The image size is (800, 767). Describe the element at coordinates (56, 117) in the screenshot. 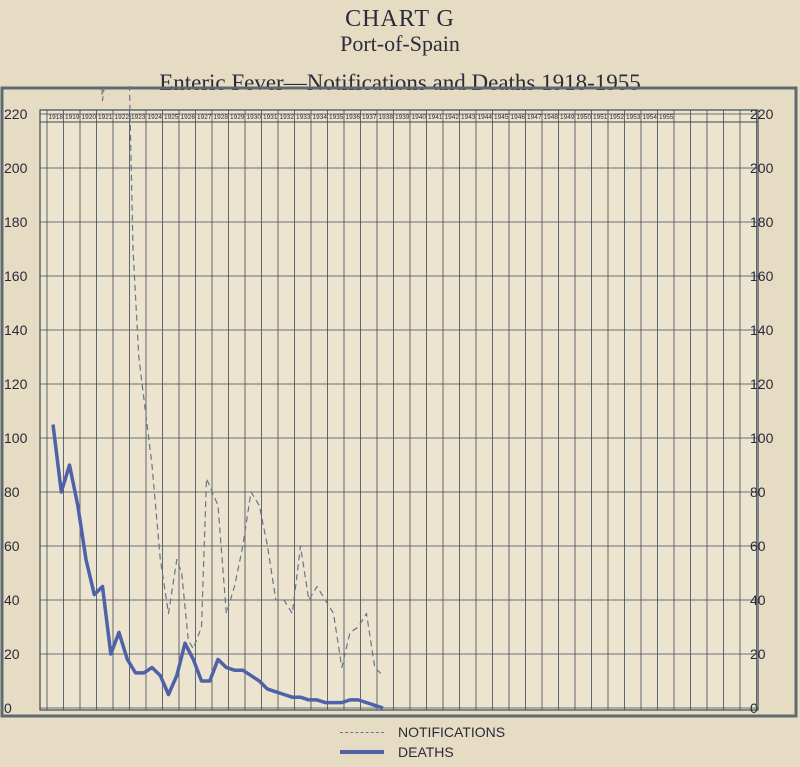

I see `x-tick-label: 1918` at that location.